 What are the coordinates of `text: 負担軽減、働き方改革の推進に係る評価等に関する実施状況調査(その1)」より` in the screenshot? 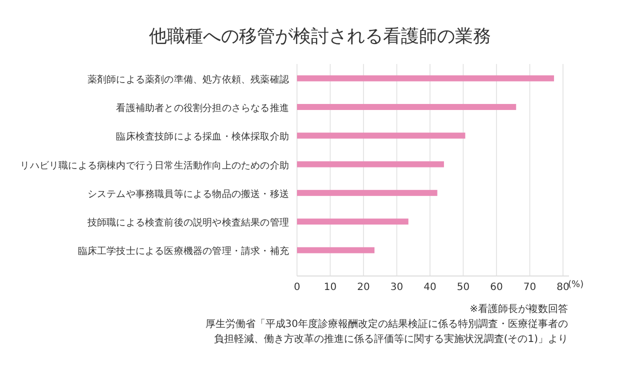 It's located at (391, 339).